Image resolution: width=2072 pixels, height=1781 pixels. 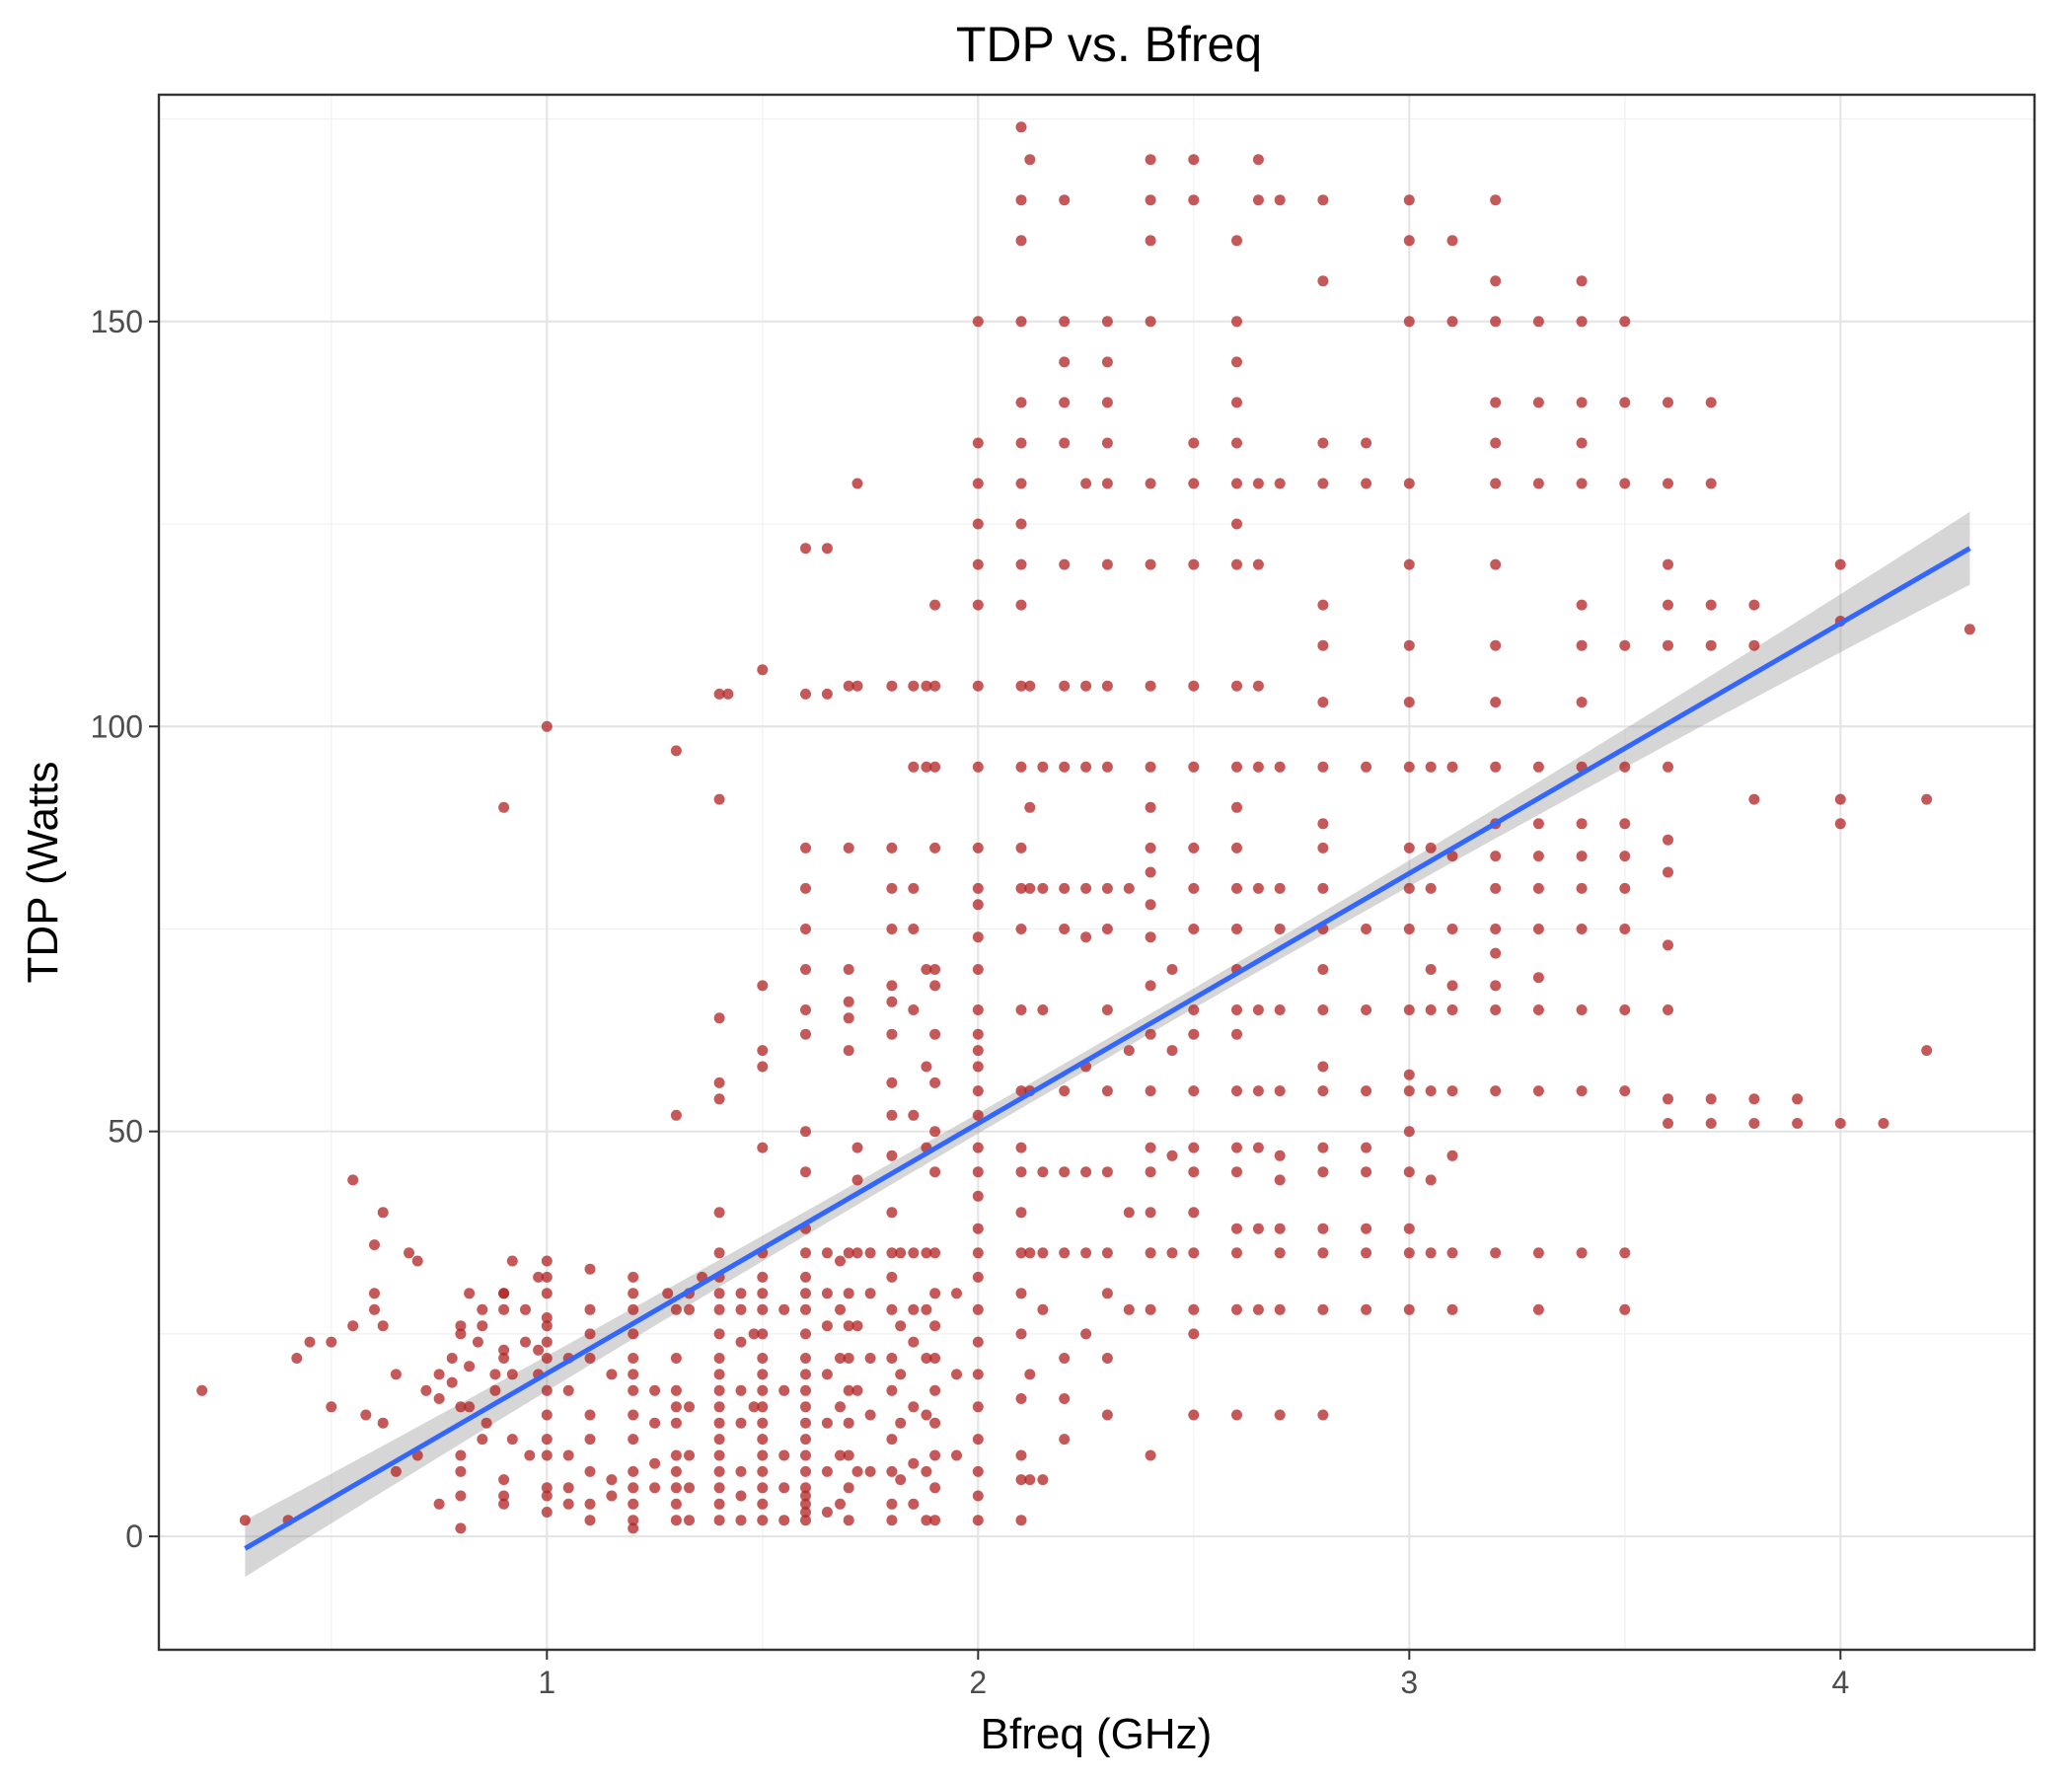 What do you see at coordinates (1109, 45) in the screenshot?
I see `chart-title: TDP vs. Bfreq` at bounding box center [1109, 45].